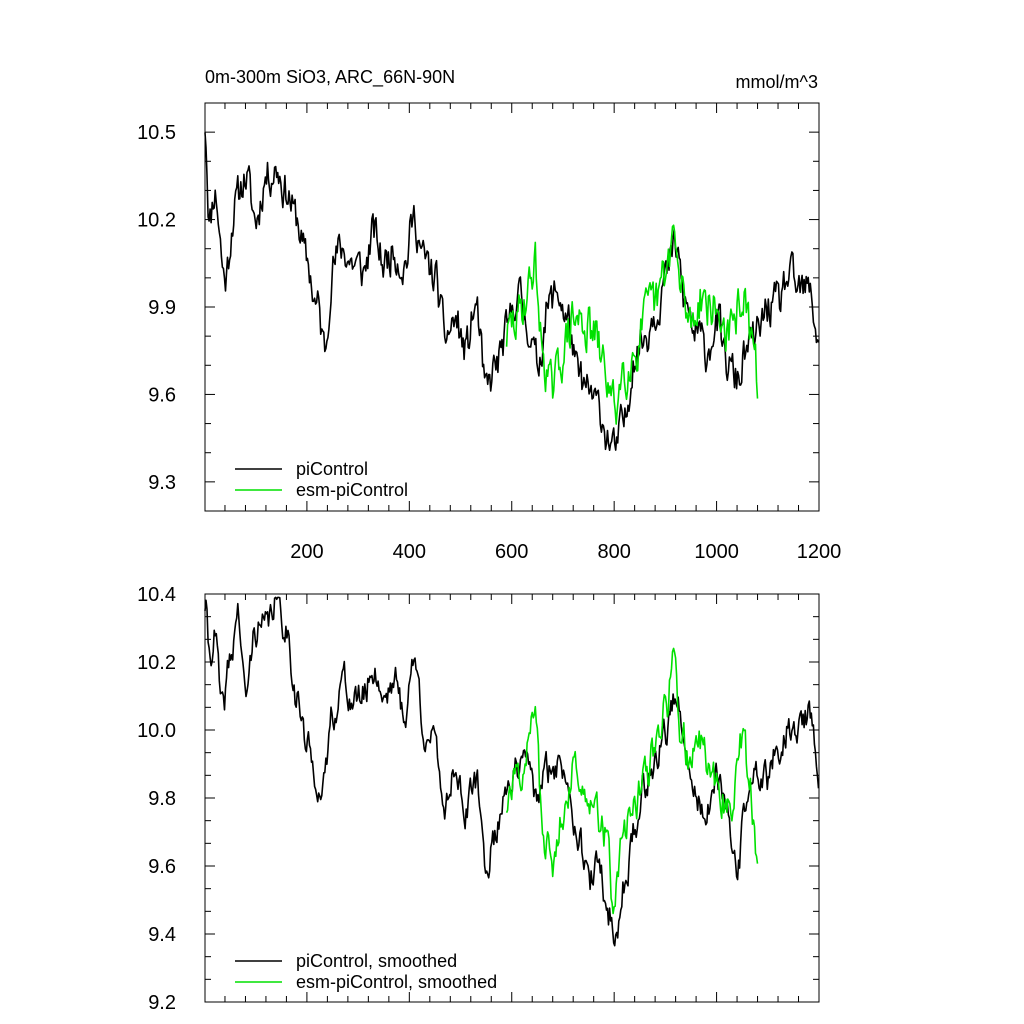  What do you see at coordinates (352, 490) in the screenshot?
I see `legend-label-esm-picontrol: esm-piControl` at bounding box center [352, 490].